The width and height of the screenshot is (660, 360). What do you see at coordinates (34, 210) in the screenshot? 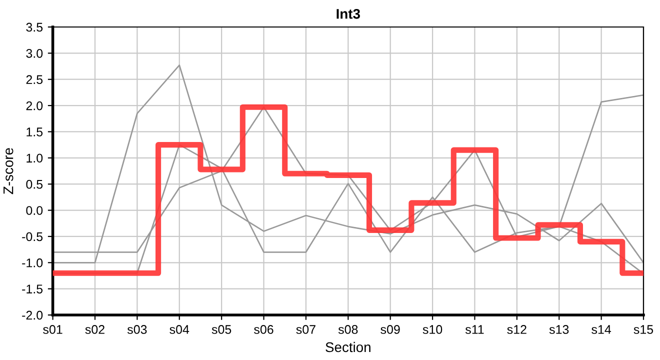
I see `y-tick-label: 0.0` at bounding box center [34, 210].